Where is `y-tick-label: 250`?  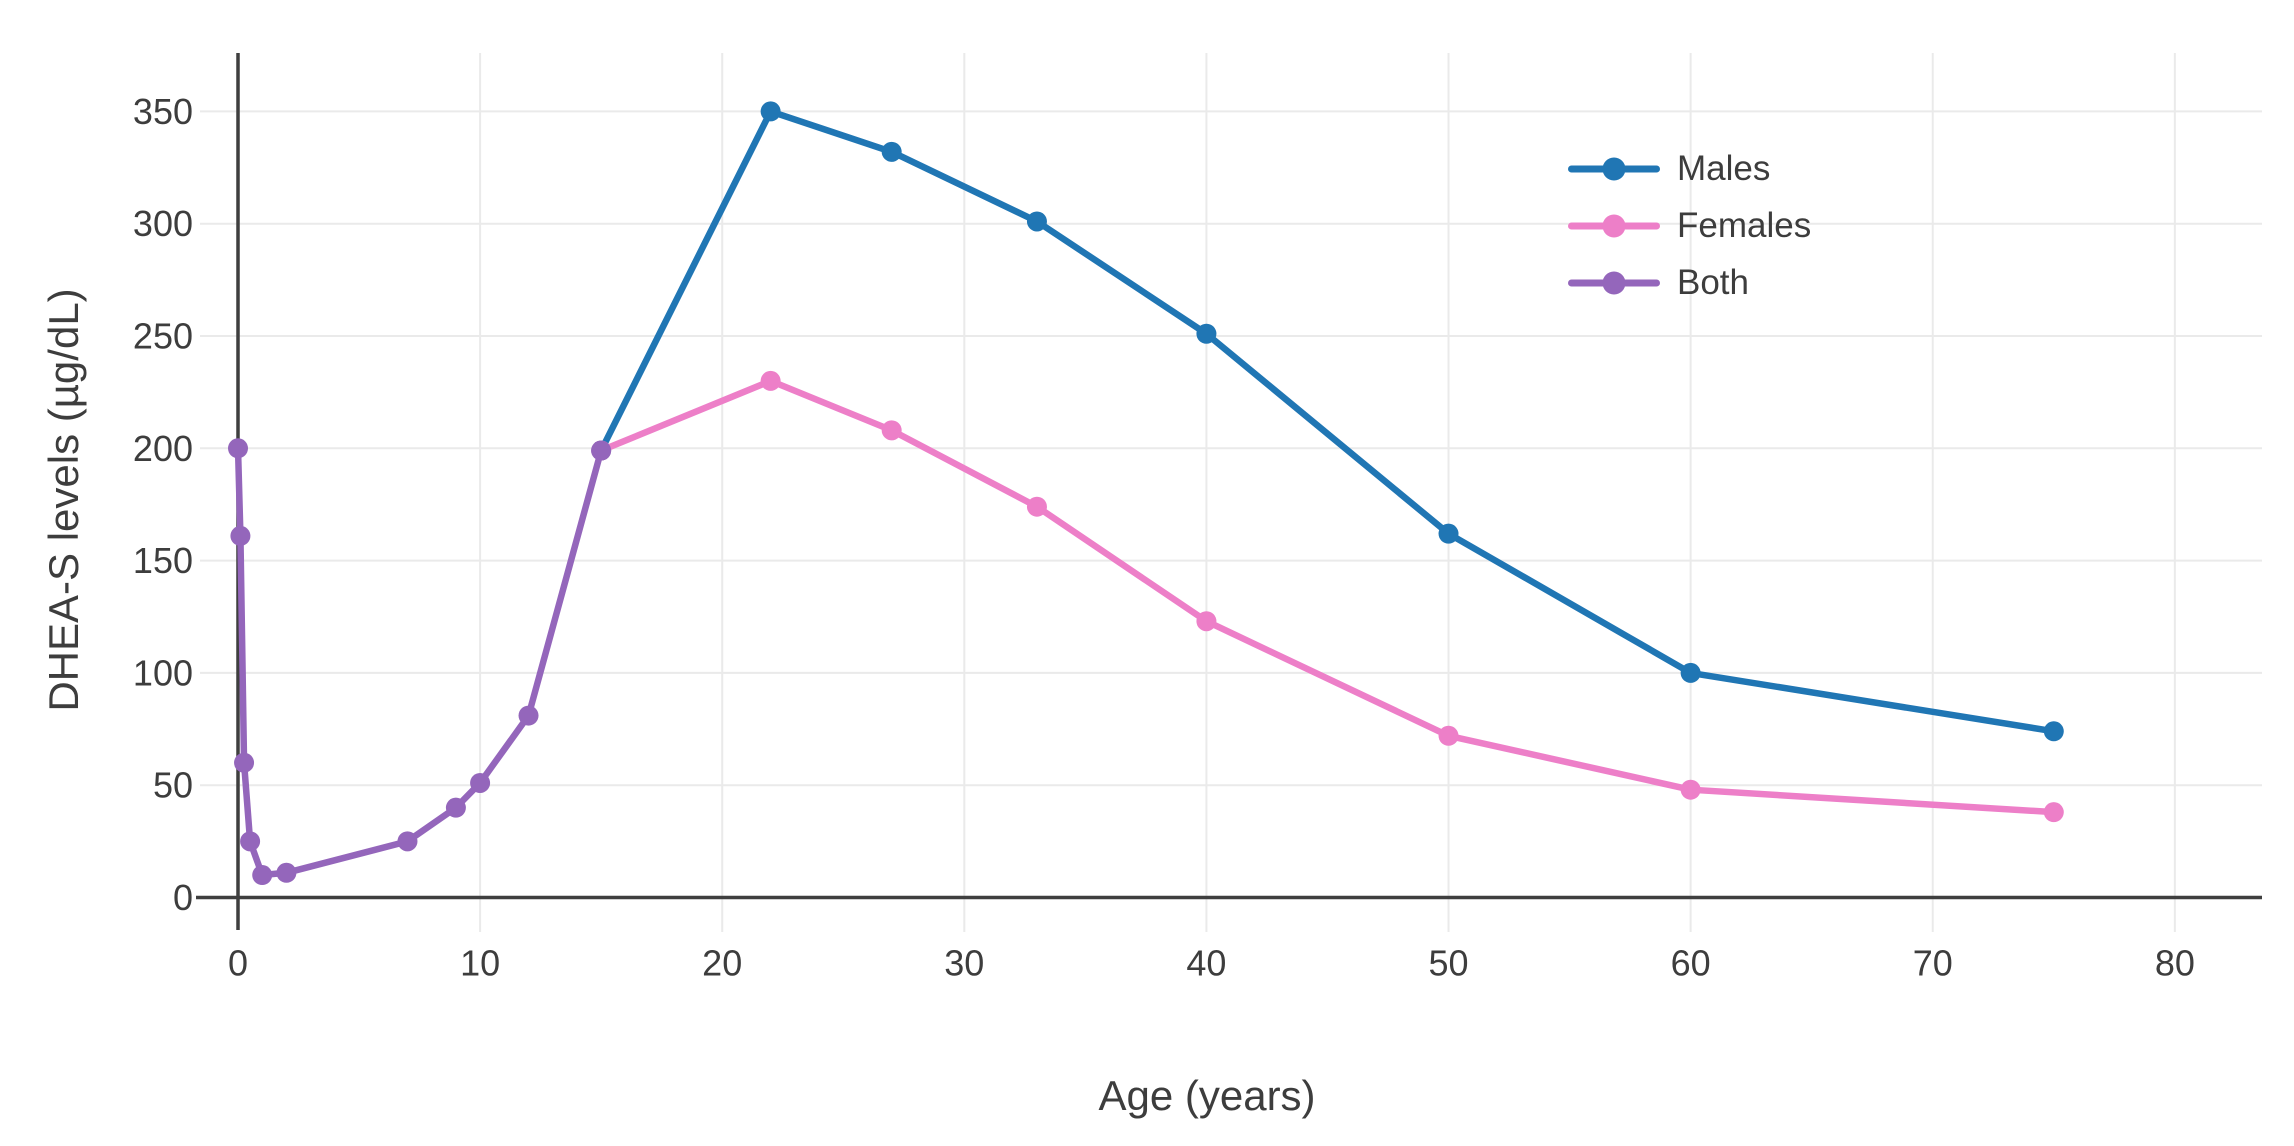 y-tick-label: 250 is located at coordinates (163, 335).